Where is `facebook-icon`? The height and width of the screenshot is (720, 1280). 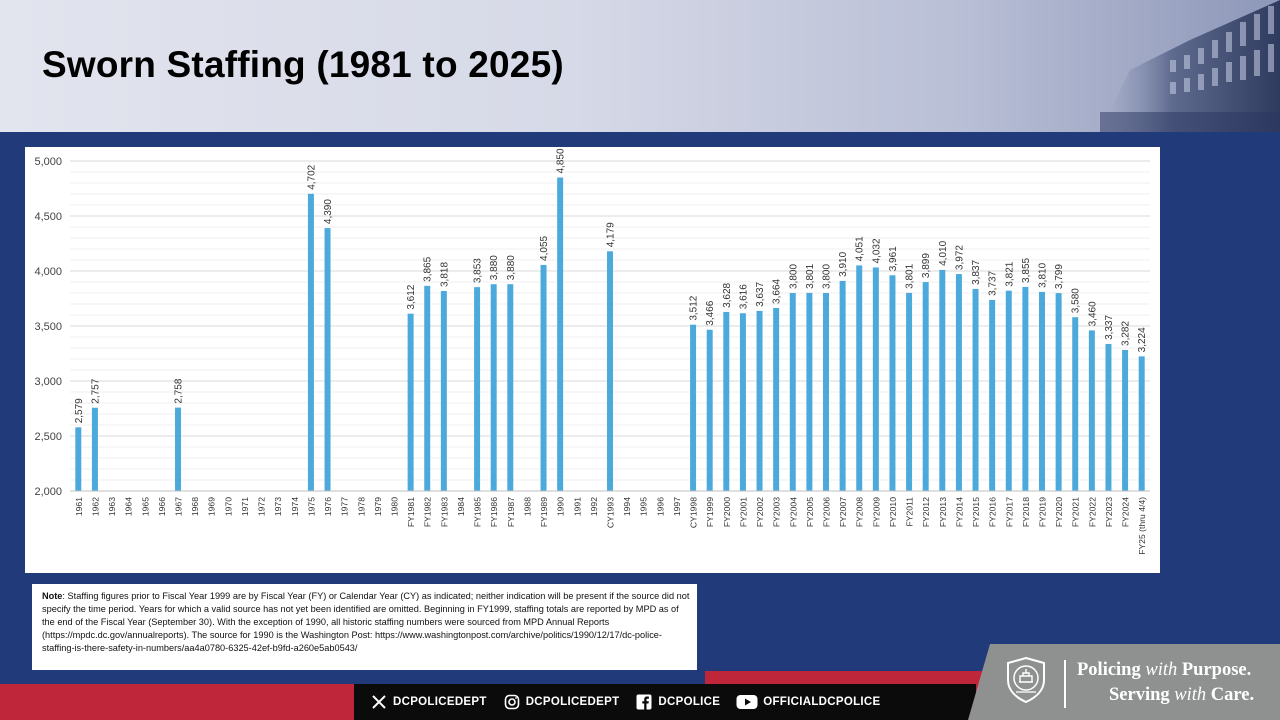 facebook-icon is located at coordinates (644, 702).